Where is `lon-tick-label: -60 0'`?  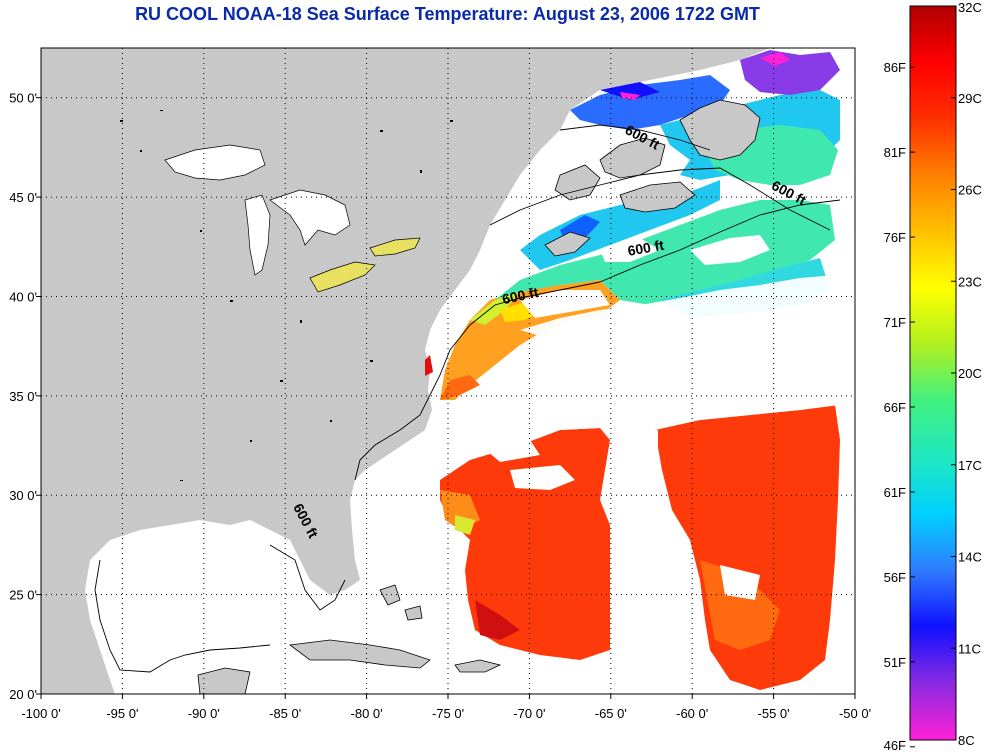
lon-tick-label: -60 0' is located at coordinates (692, 713).